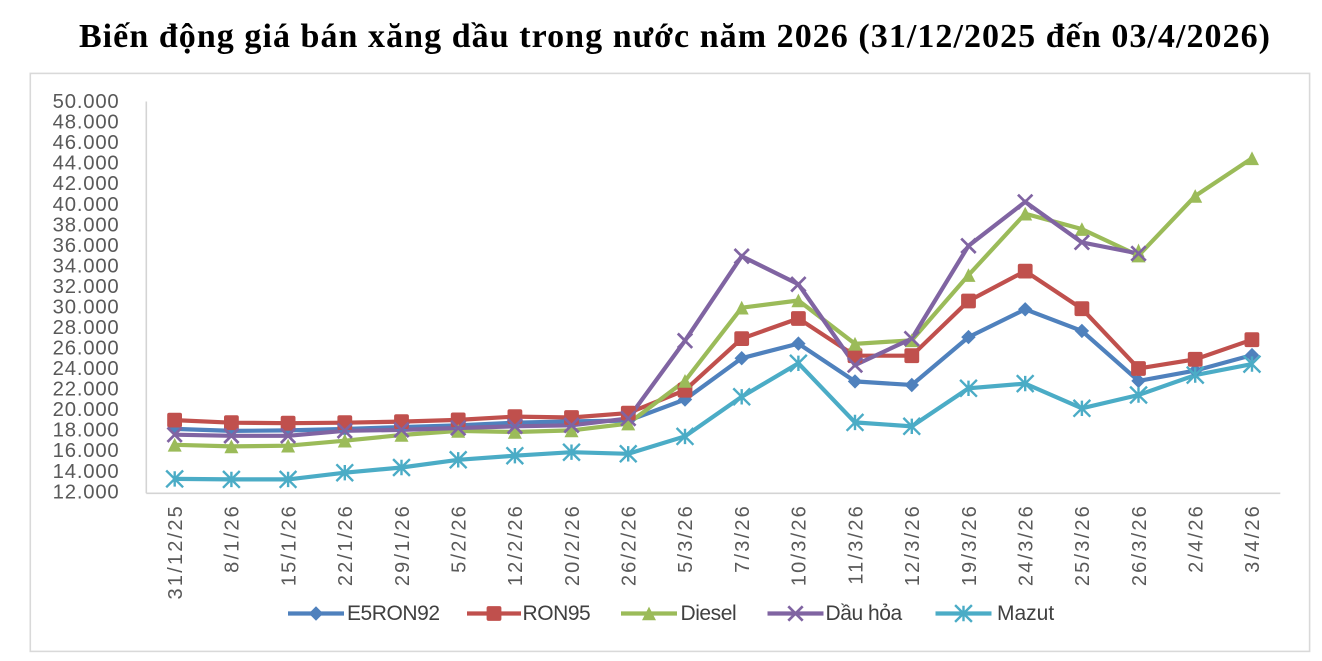 The width and height of the screenshot is (1322, 661). What do you see at coordinates (709, 613) in the screenshot?
I see `svg-text: Diesel` at bounding box center [709, 613].